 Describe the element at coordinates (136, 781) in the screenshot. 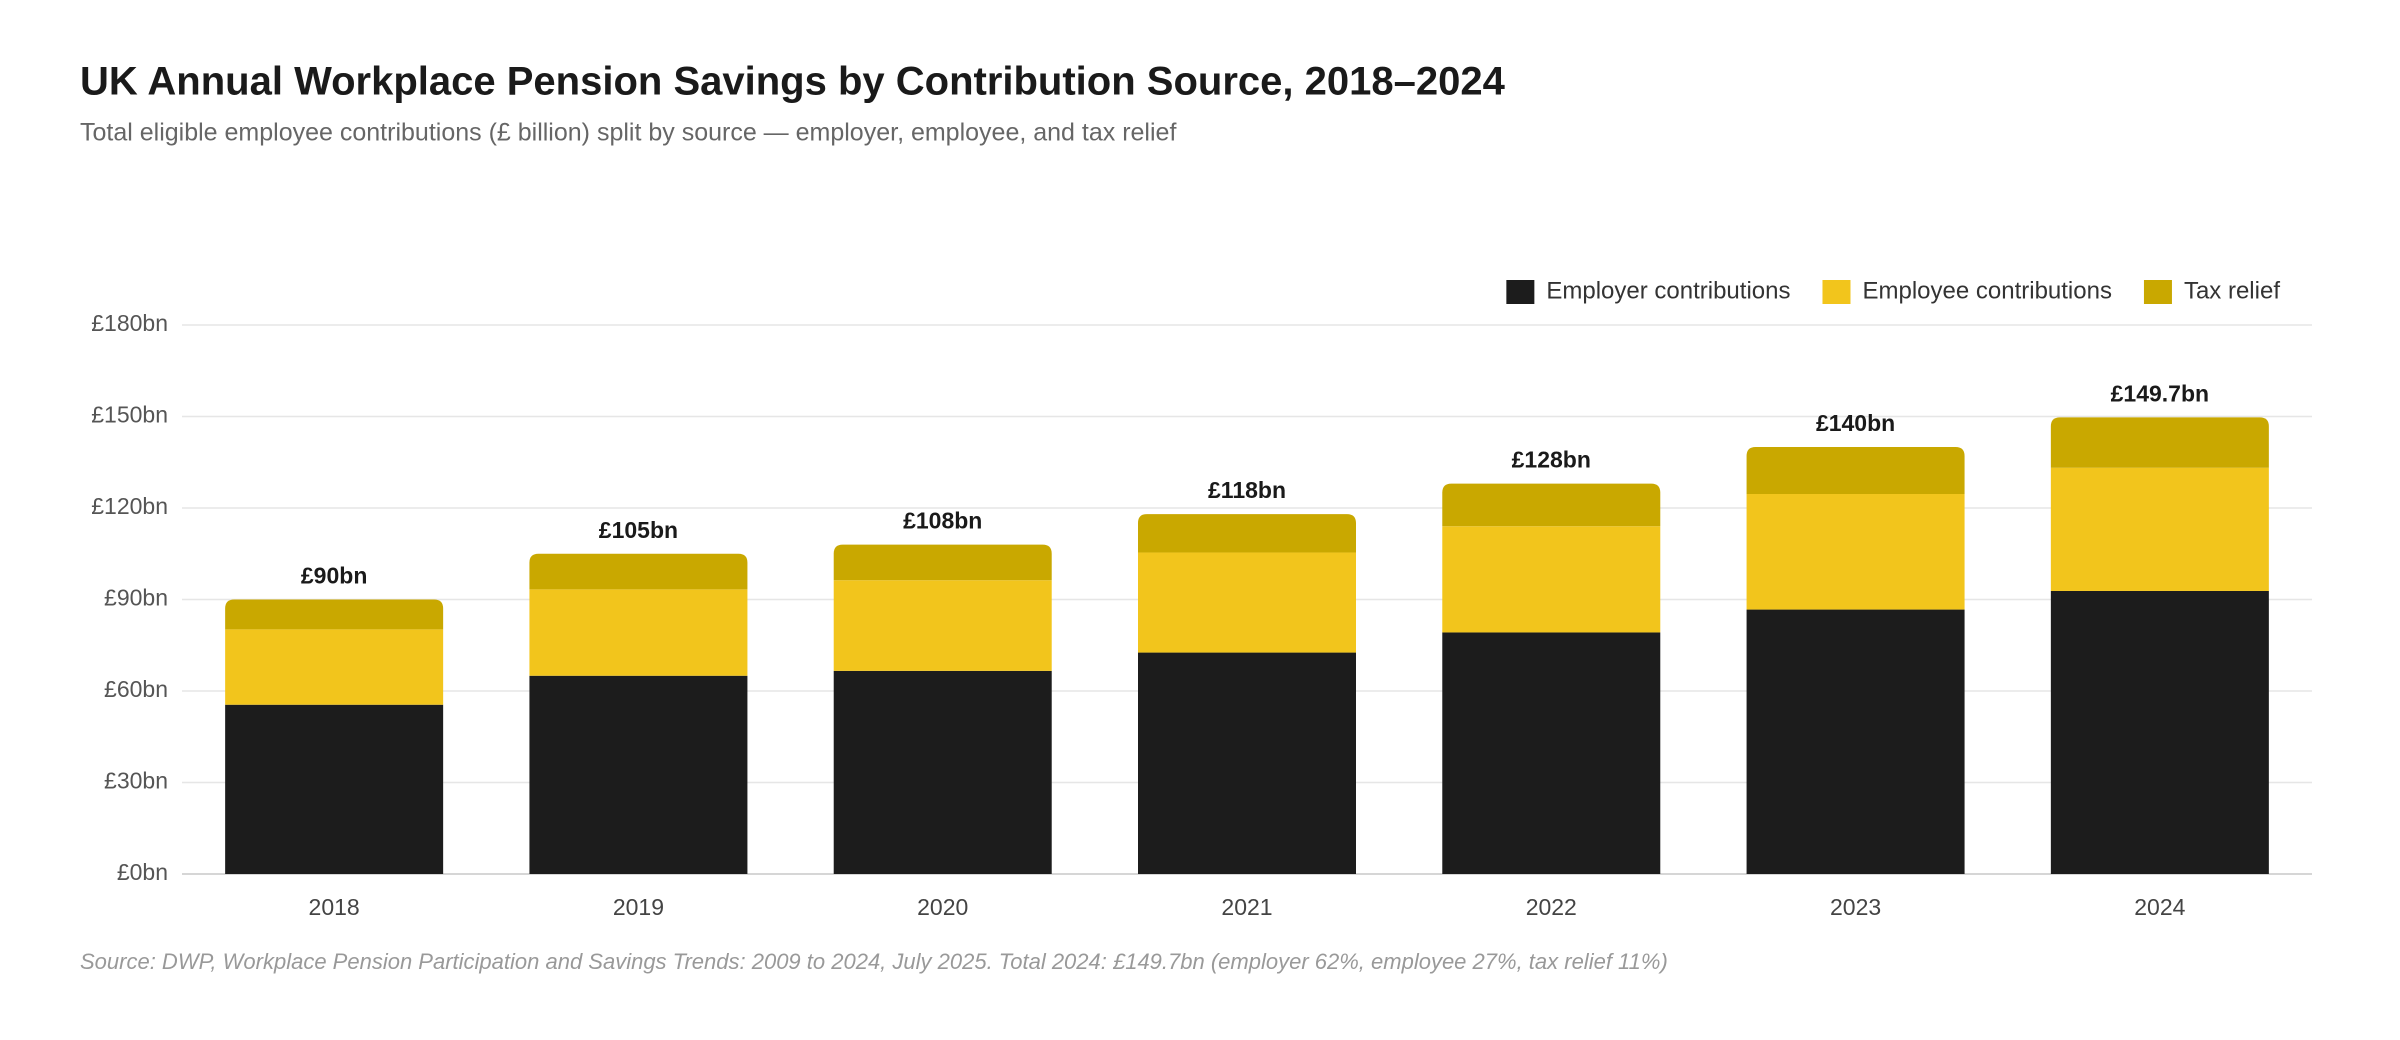

I see `y-tick-label: £30bn` at that location.